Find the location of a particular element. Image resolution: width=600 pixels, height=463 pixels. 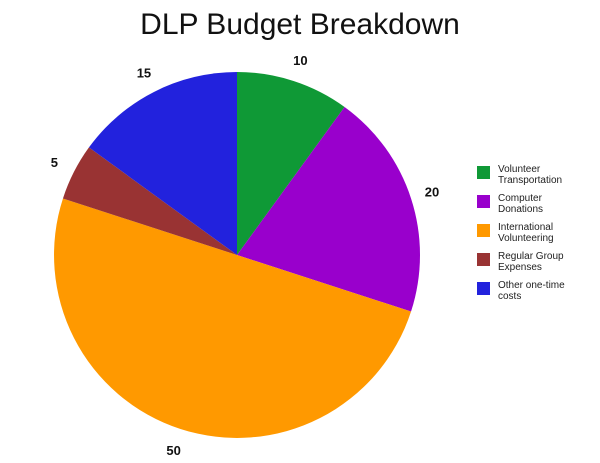

slice-value-label: 5 is located at coordinates (54, 162).